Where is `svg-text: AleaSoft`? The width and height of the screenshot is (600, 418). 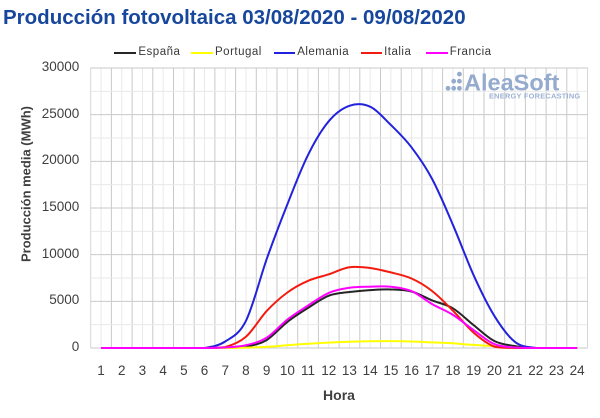 svg-text: AleaSoft is located at coordinates (511, 83).